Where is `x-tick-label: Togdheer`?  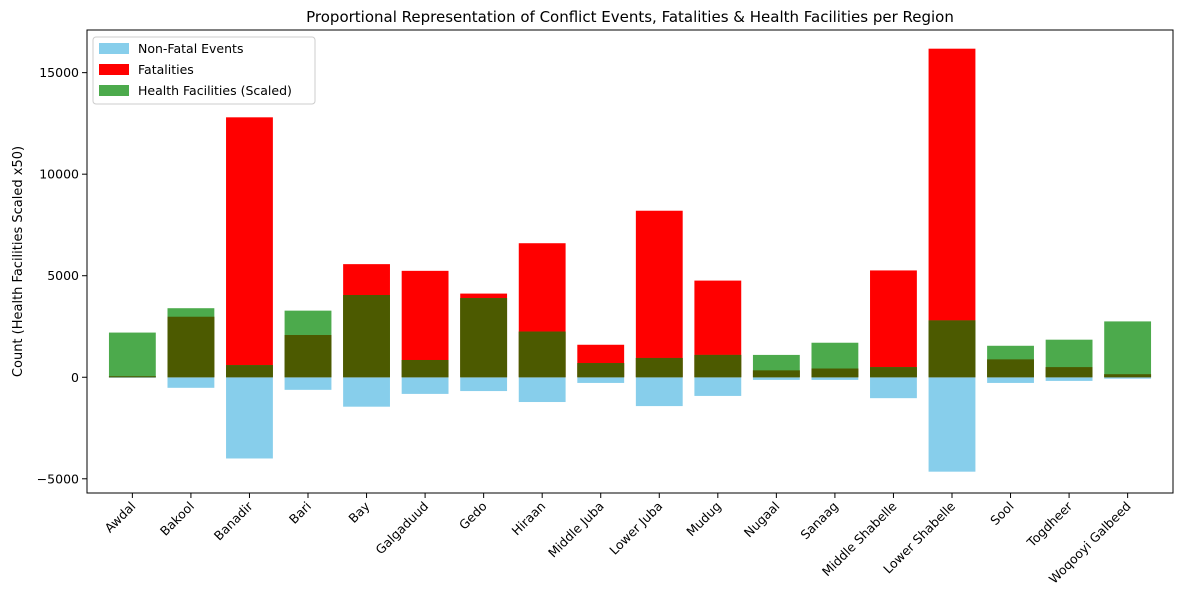
x-tick-label: Togdheer is located at coordinates (1049, 524).